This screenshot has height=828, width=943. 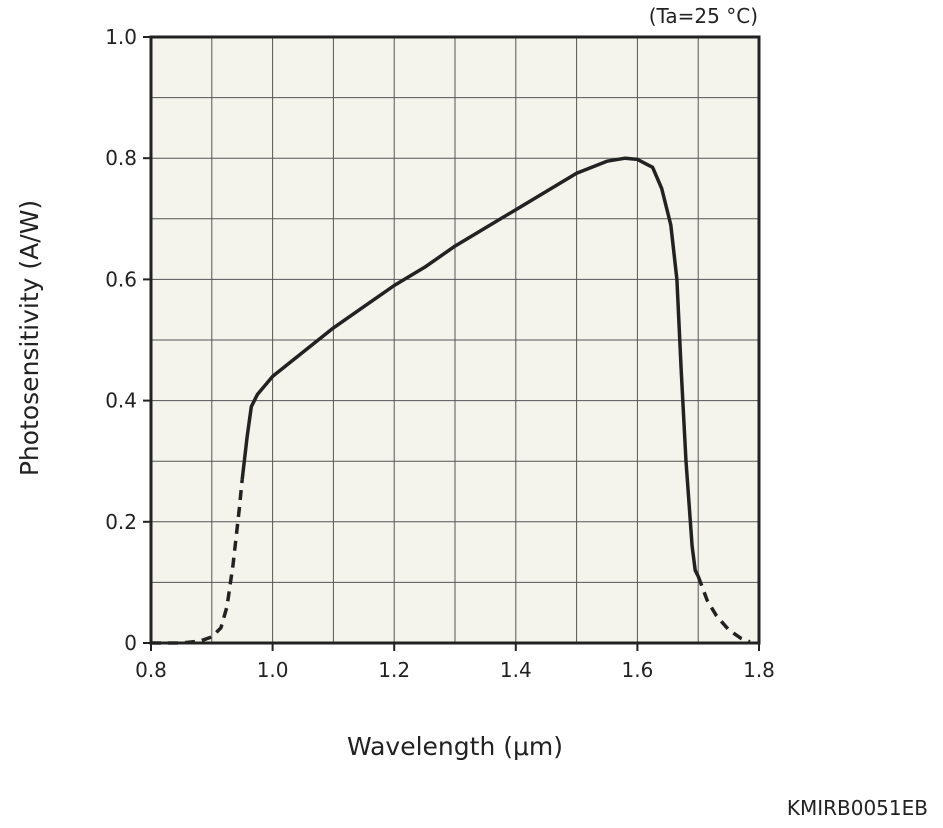 I want to click on x-tick-label: 0.8, so click(x=151, y=670).